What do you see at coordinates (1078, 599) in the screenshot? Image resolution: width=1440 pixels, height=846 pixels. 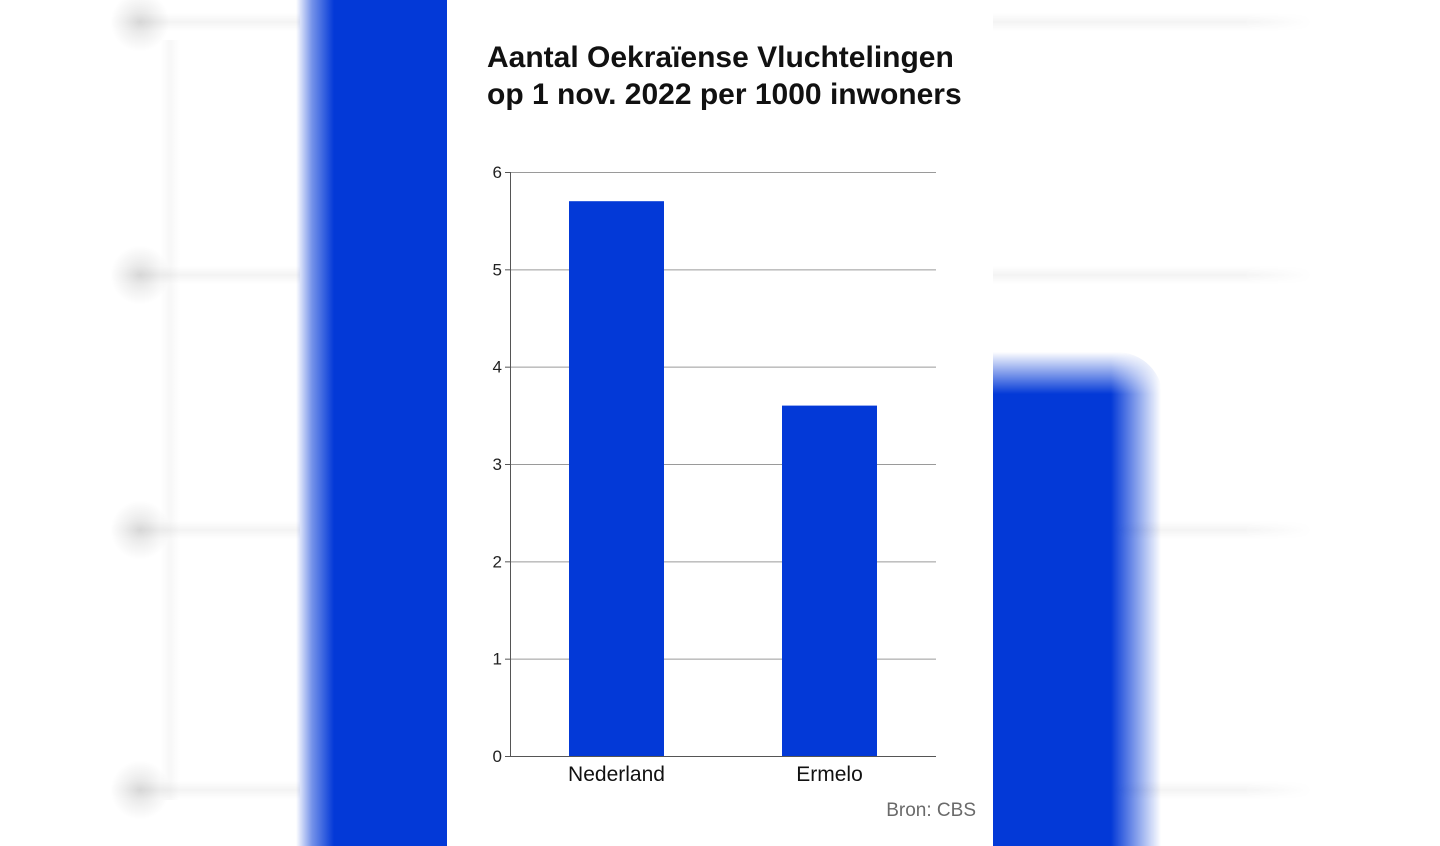 I see `blurred-bar-right` at bounding box center [1078, 599].